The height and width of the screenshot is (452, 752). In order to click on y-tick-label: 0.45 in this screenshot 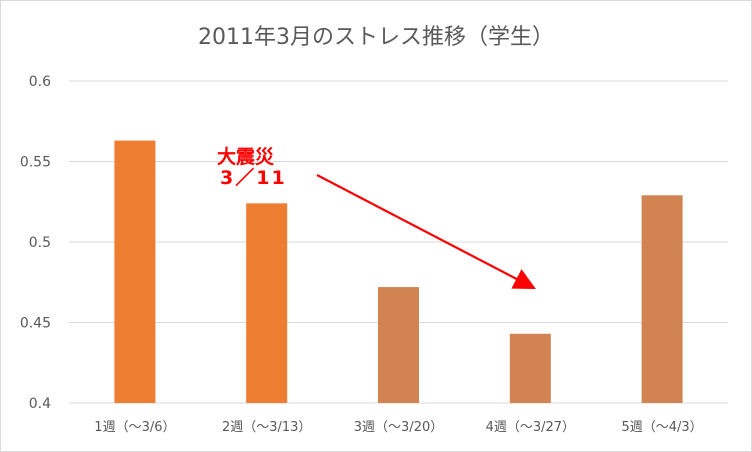, I will do `click(35, 324)`.